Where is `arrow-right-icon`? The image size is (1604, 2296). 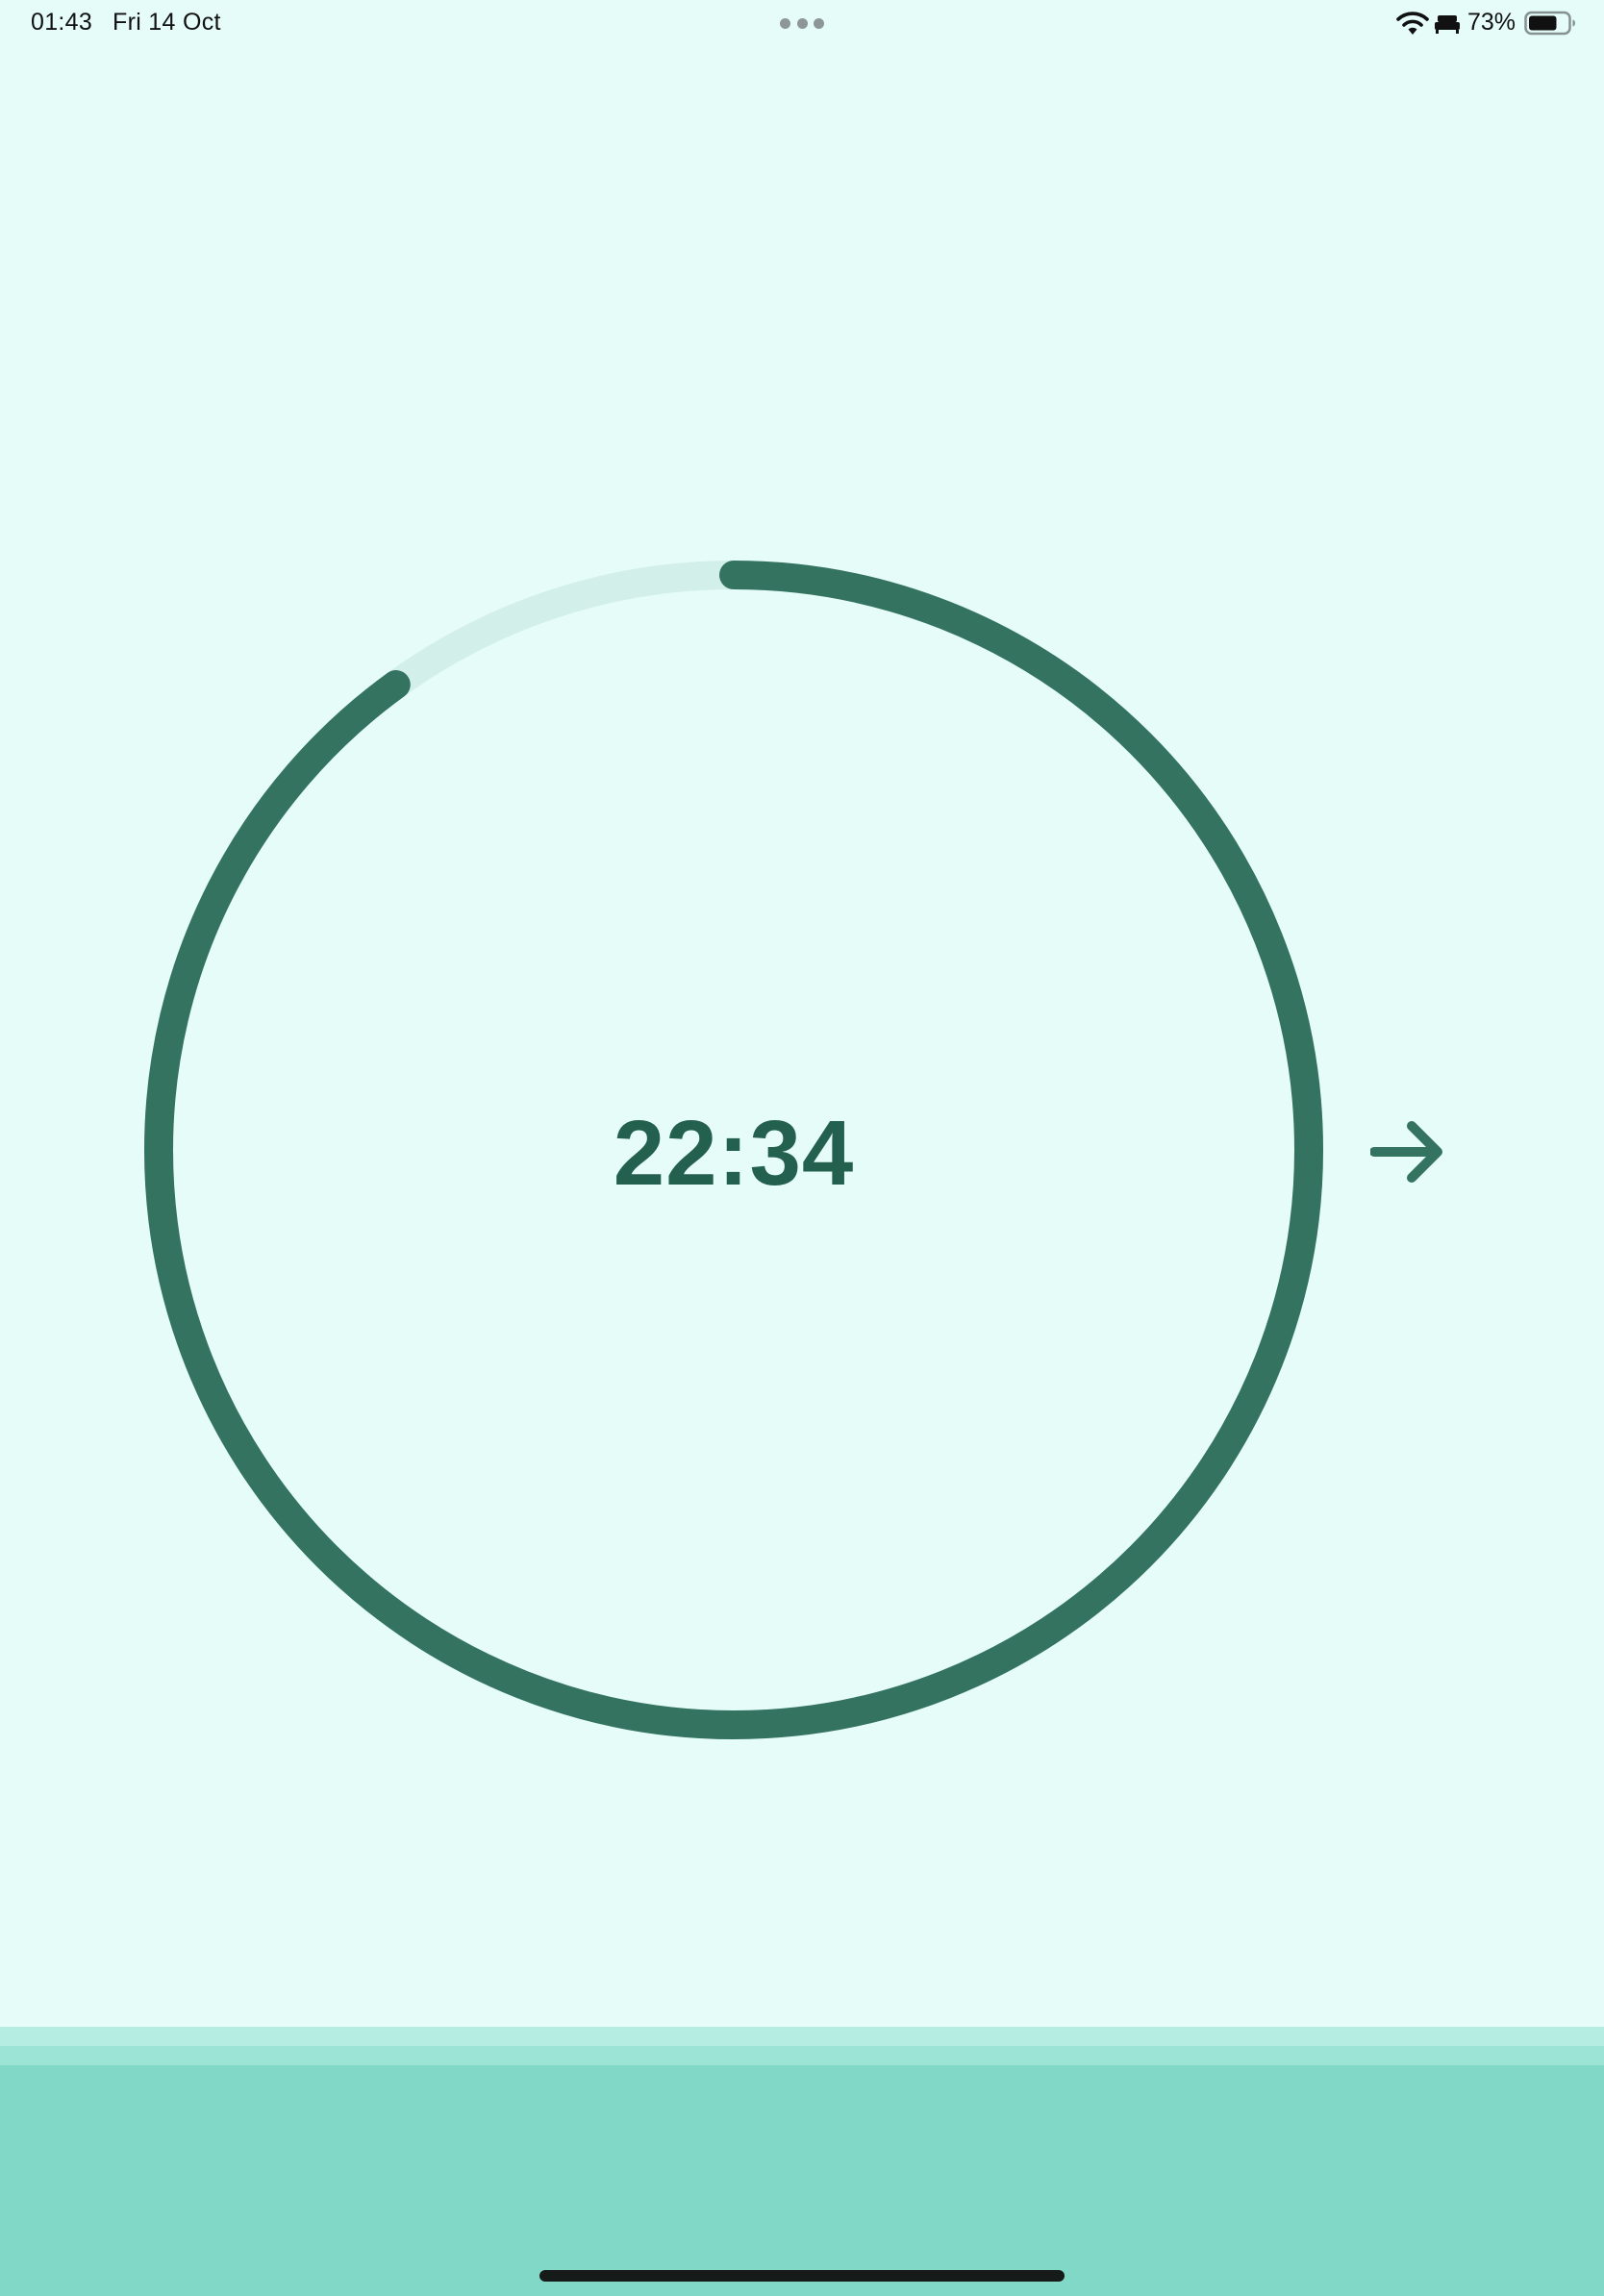
arrow-right-icon is located at coordinates (1406, 1152).